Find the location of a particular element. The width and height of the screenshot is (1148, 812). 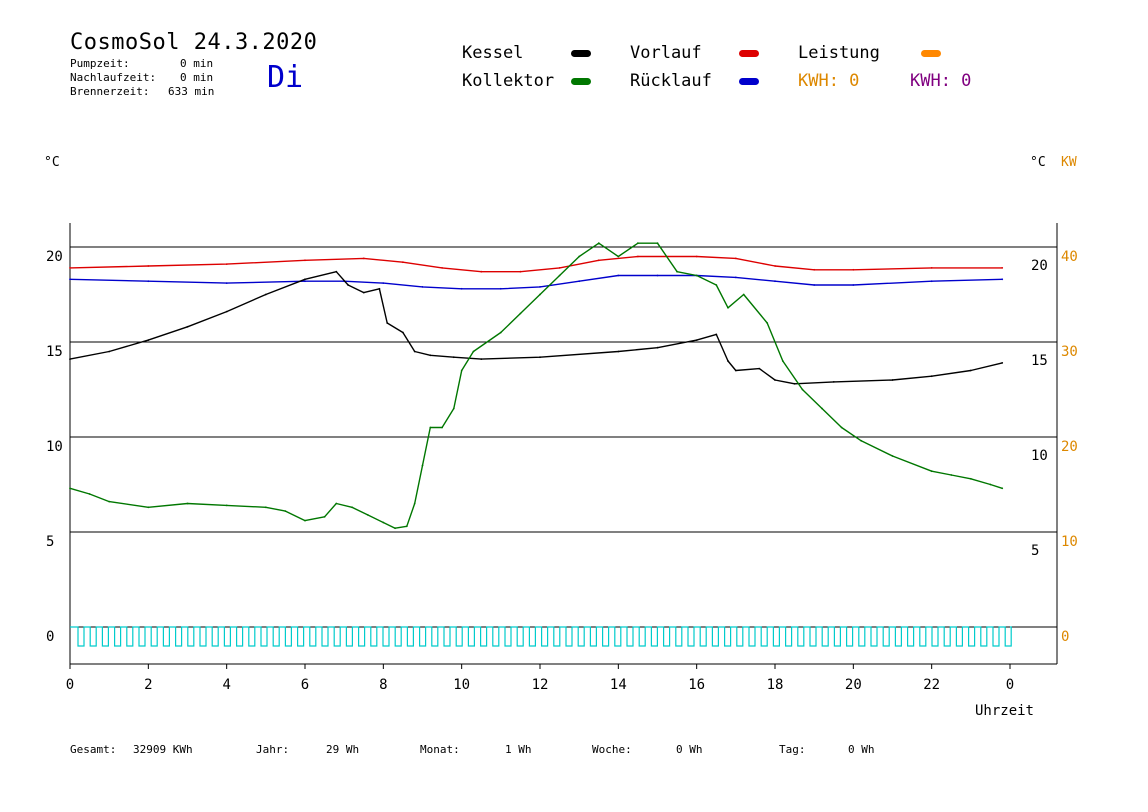

pump-time-value: 0 min is located at coordinates (197, 63).